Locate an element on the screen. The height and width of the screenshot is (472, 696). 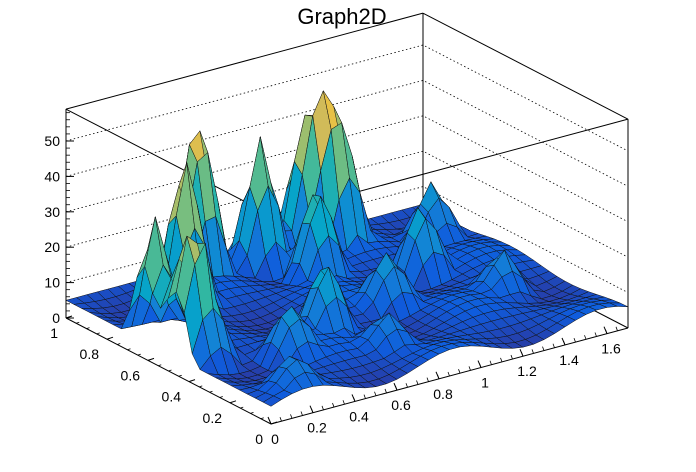
y-tick-label: 0 is located at coordinates (259, 439).